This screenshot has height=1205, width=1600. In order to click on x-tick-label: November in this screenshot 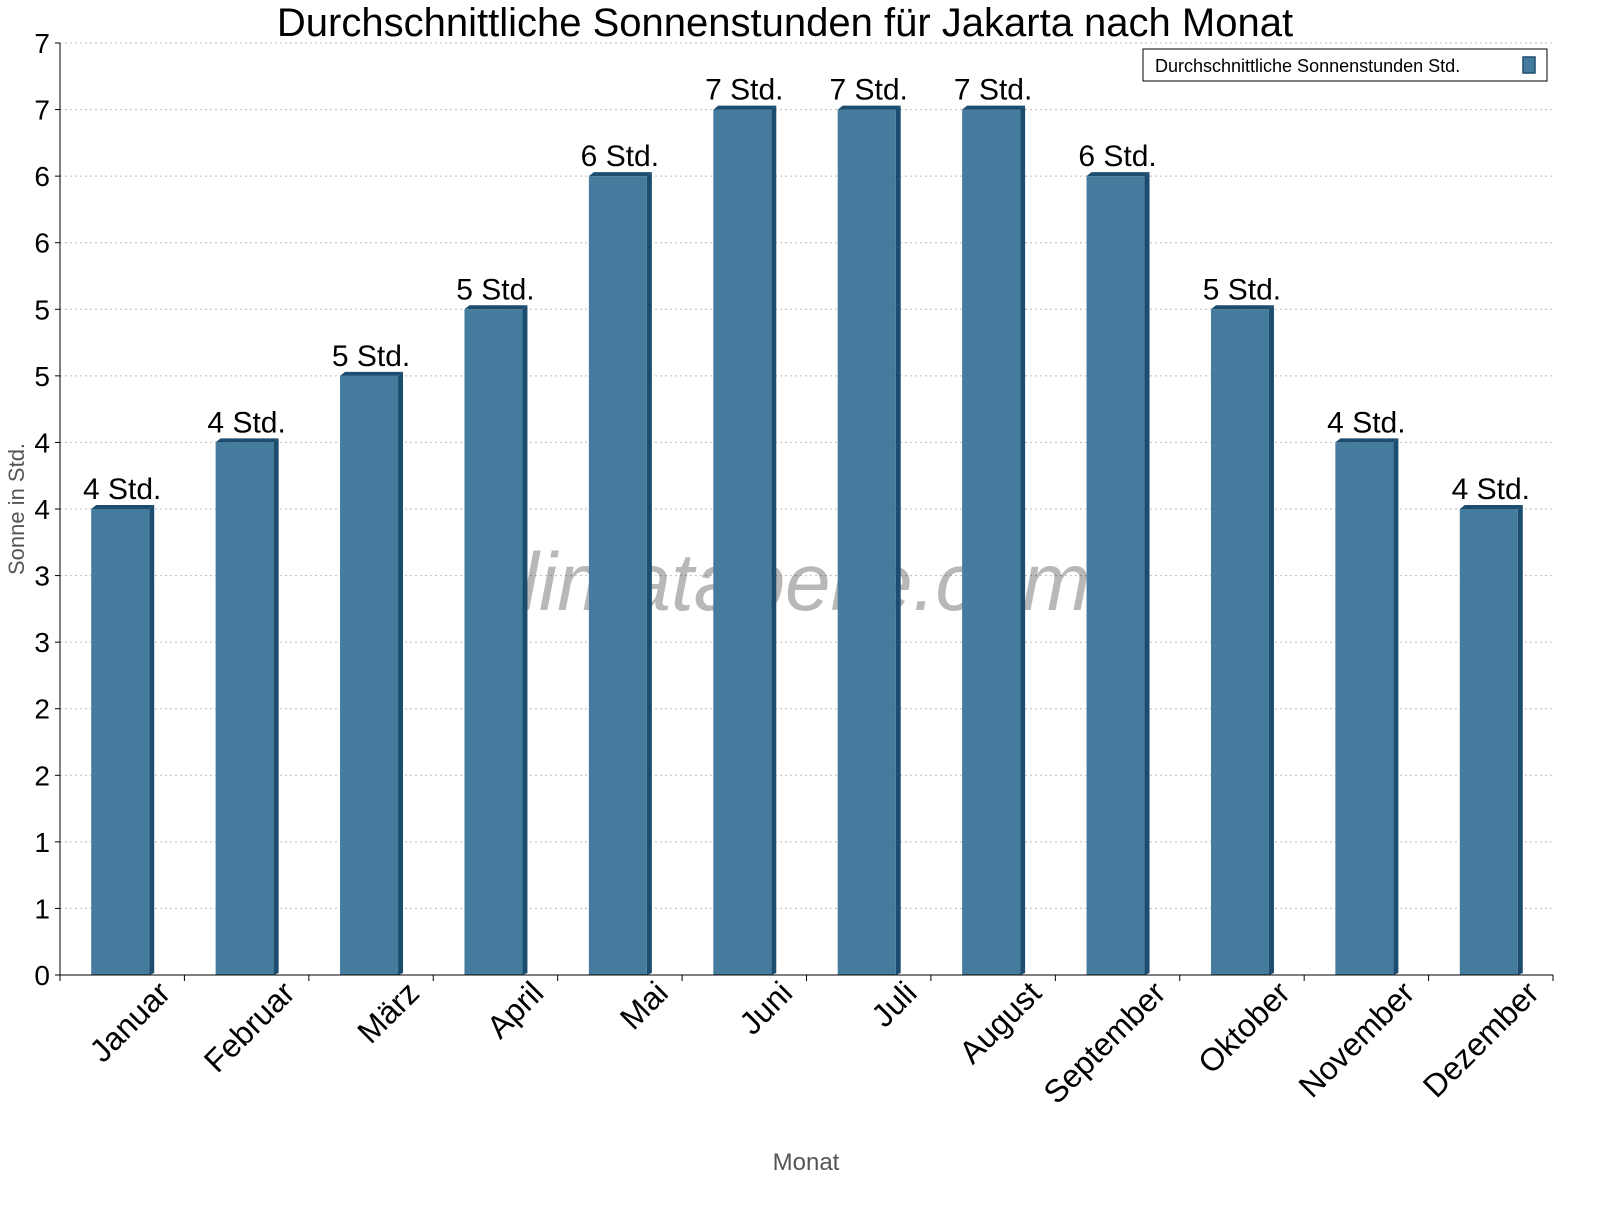, I will do `click(1356, 1039)`.